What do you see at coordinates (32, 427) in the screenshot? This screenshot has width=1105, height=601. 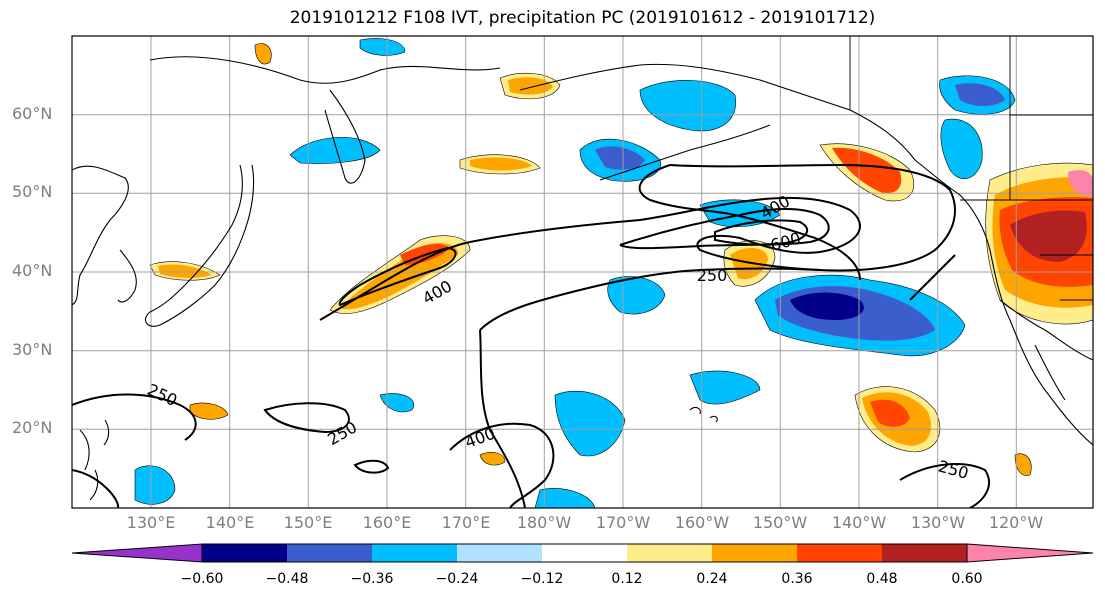 I see `lat-label: 20°N` at bounding box center [32, 427].